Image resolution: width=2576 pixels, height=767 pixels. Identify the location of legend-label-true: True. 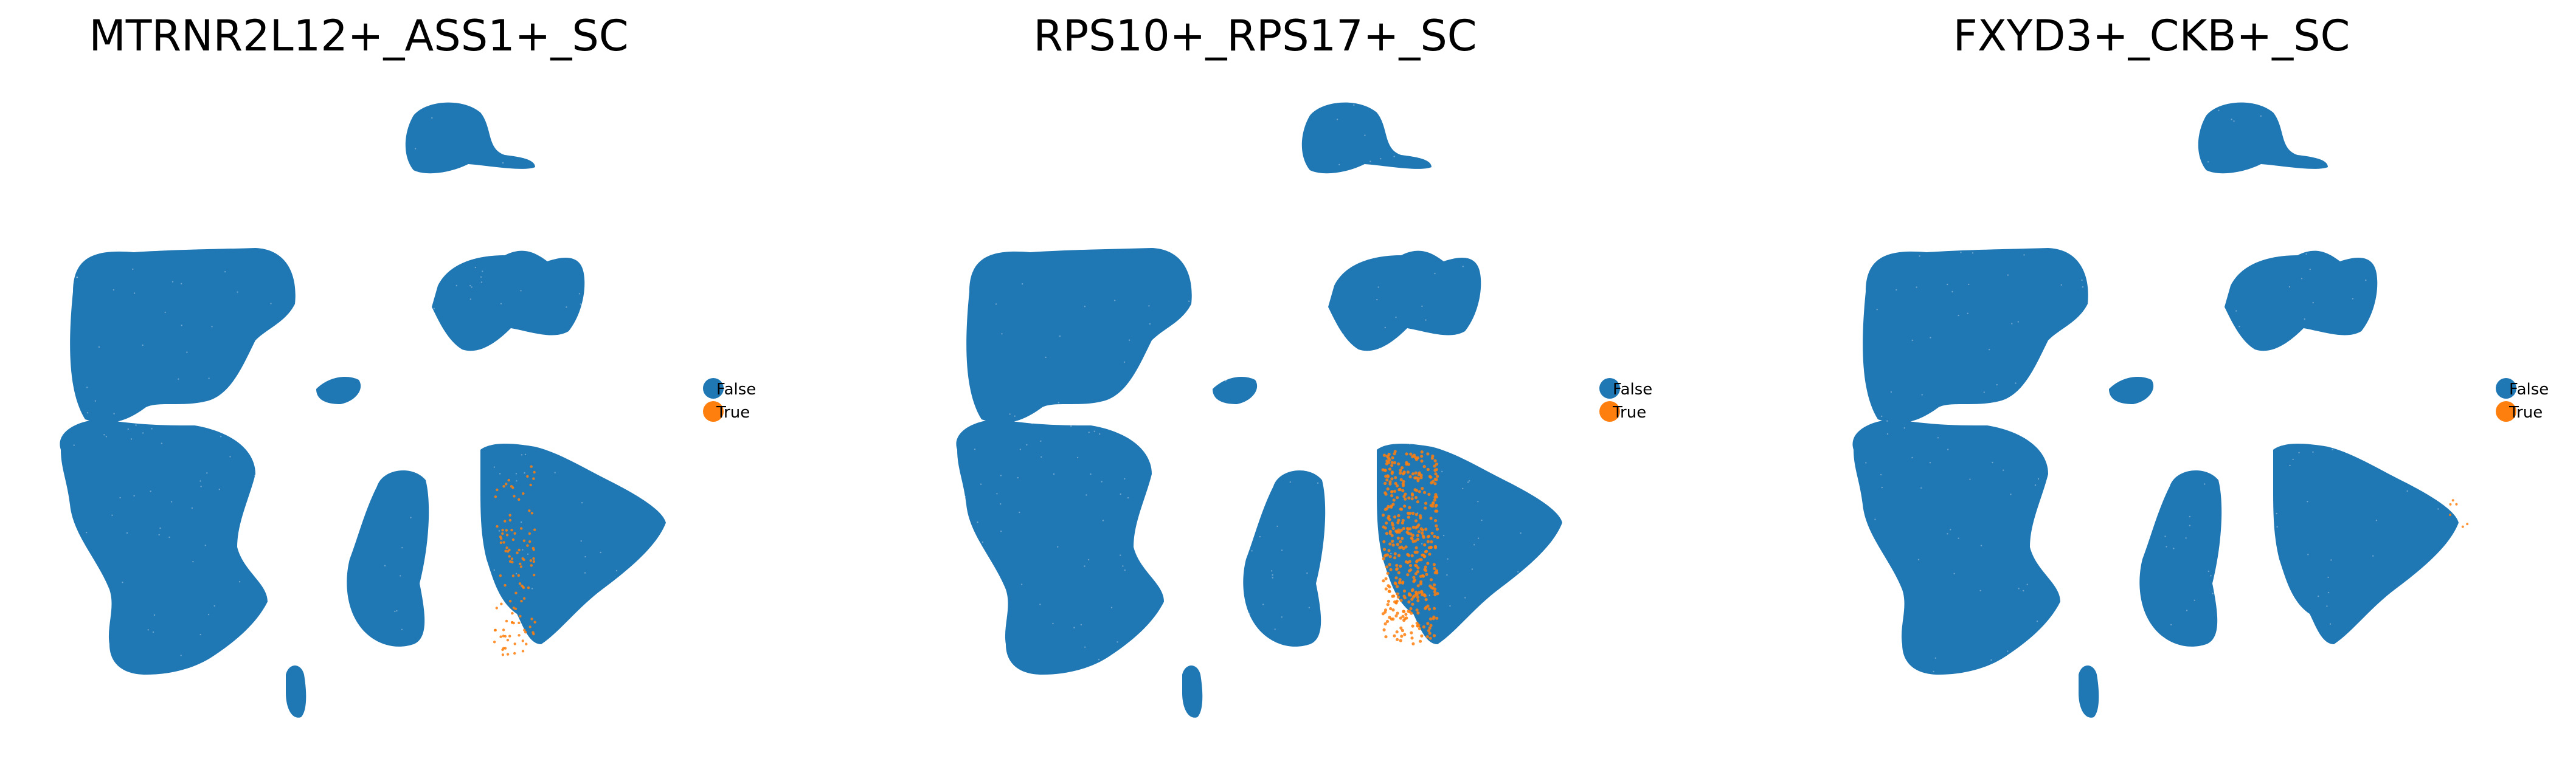
(2526, 413).